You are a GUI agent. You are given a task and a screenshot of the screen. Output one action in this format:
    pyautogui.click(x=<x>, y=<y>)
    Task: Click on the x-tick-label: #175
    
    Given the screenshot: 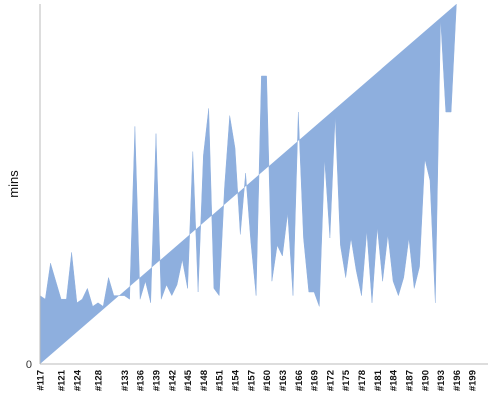 What is the action you would take?
    pyautogui.click(x=346, y=380)
    